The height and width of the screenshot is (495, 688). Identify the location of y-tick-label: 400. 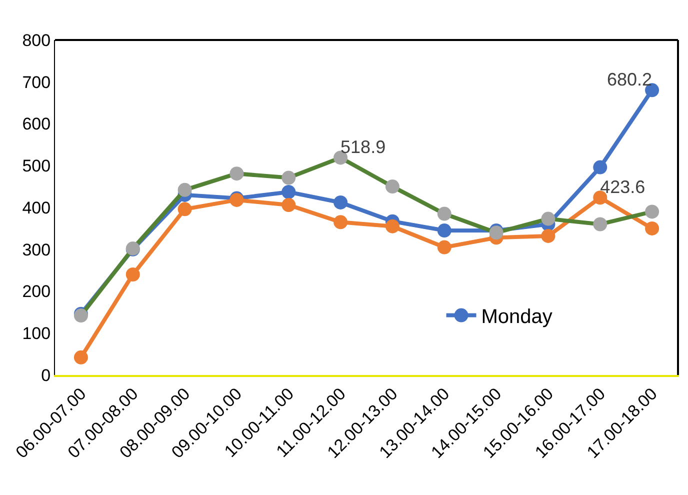
(36, 208).